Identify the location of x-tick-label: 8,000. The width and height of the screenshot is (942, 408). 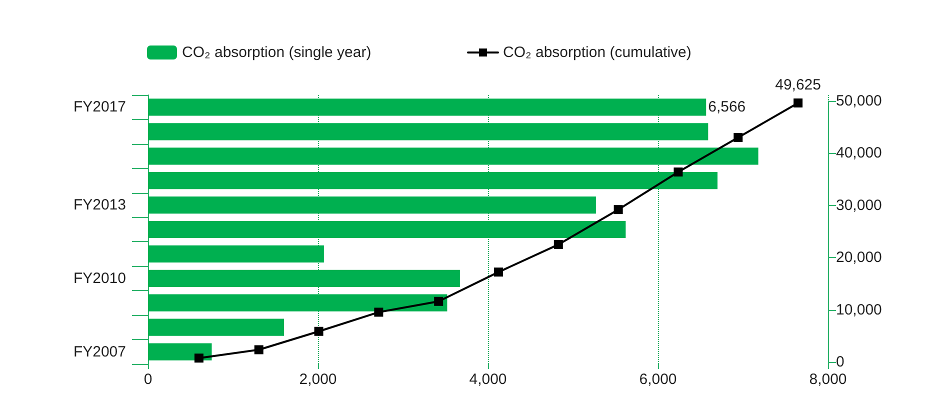
(828, 379).